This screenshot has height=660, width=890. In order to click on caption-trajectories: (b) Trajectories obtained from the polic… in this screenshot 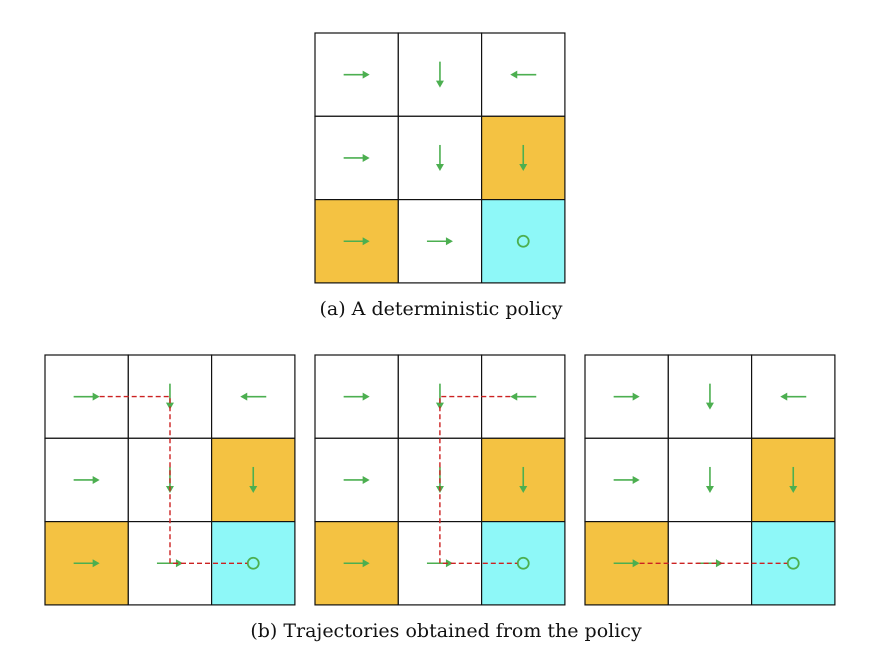, I will do `click(446, 631)`.